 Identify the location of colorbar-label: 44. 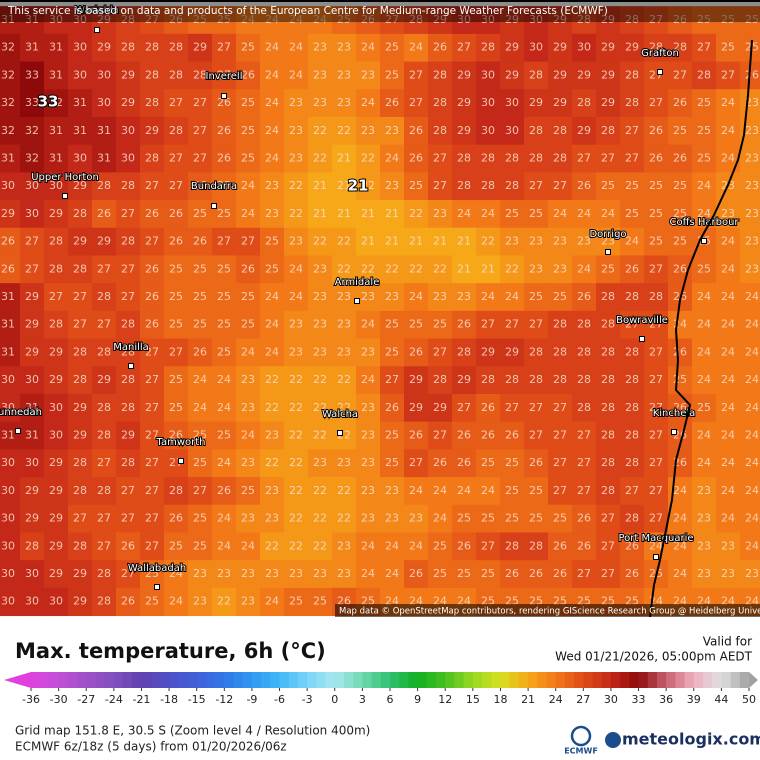
(721, 699).